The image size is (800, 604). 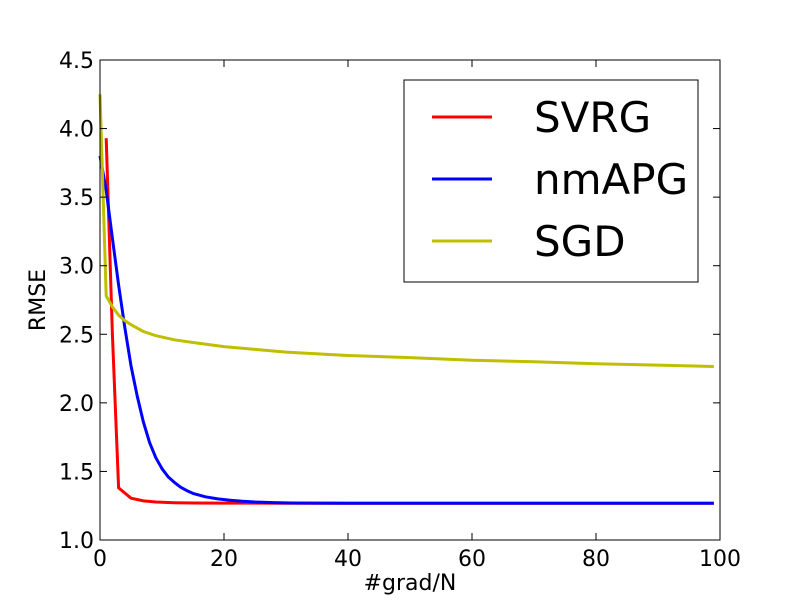 I want to click on y-tick-label: 2.0, so click(x=76, y=404).